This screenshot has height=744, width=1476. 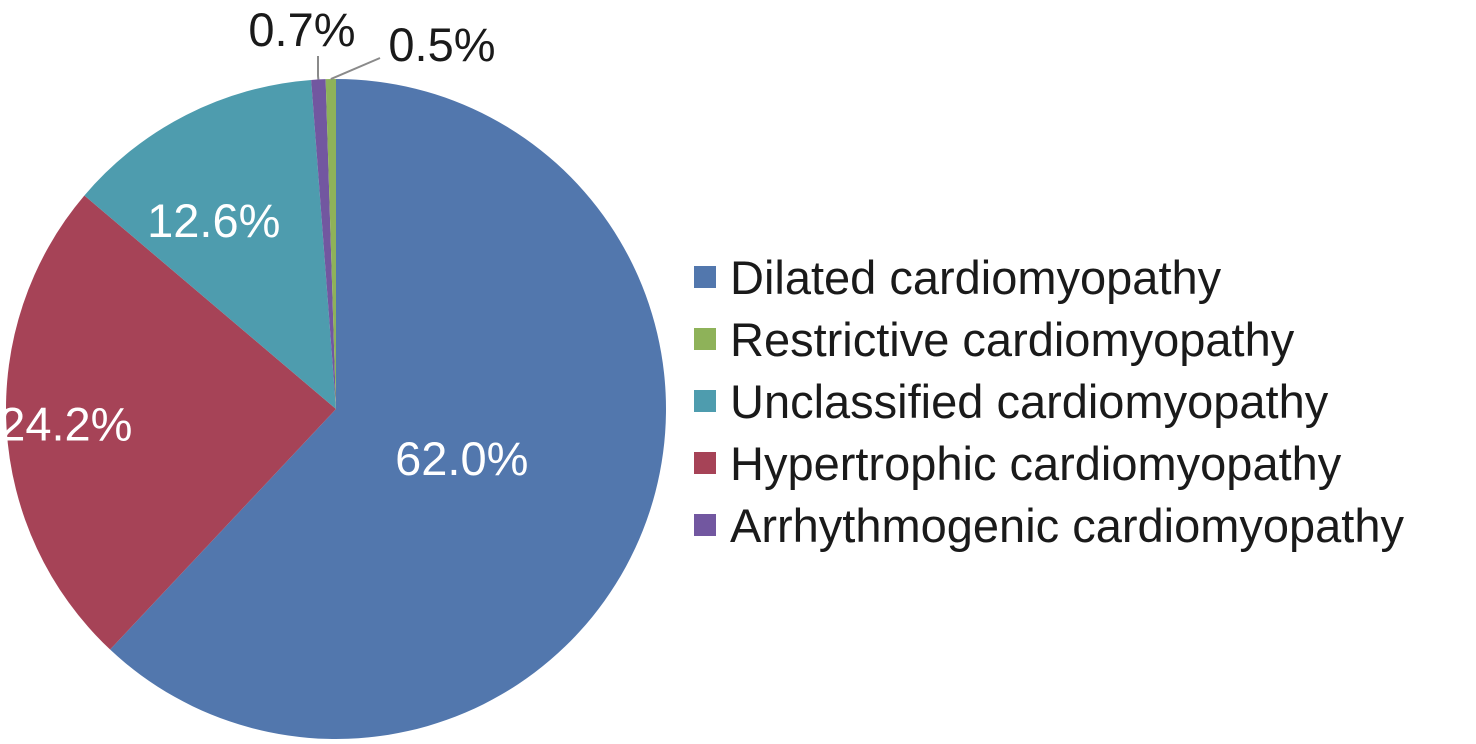 I want to click on legend-item-unclassified: Unclassified cardiomyopathy, so click(x=1049, y=401).